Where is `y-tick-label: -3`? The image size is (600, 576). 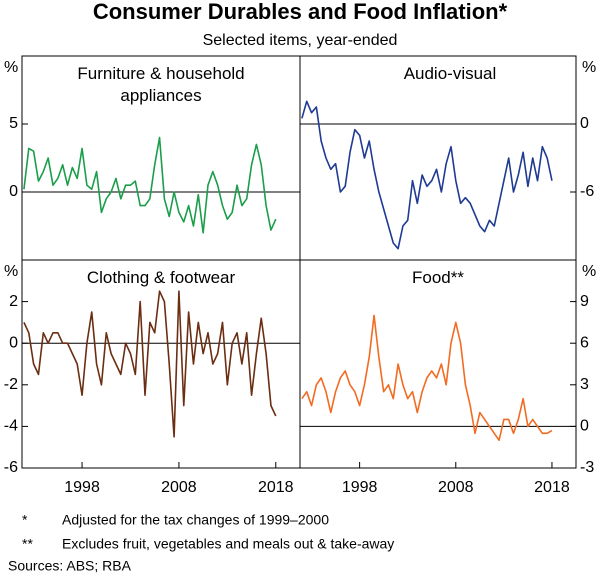
y-tick-label: -3 is located at coordinates (587, 467).